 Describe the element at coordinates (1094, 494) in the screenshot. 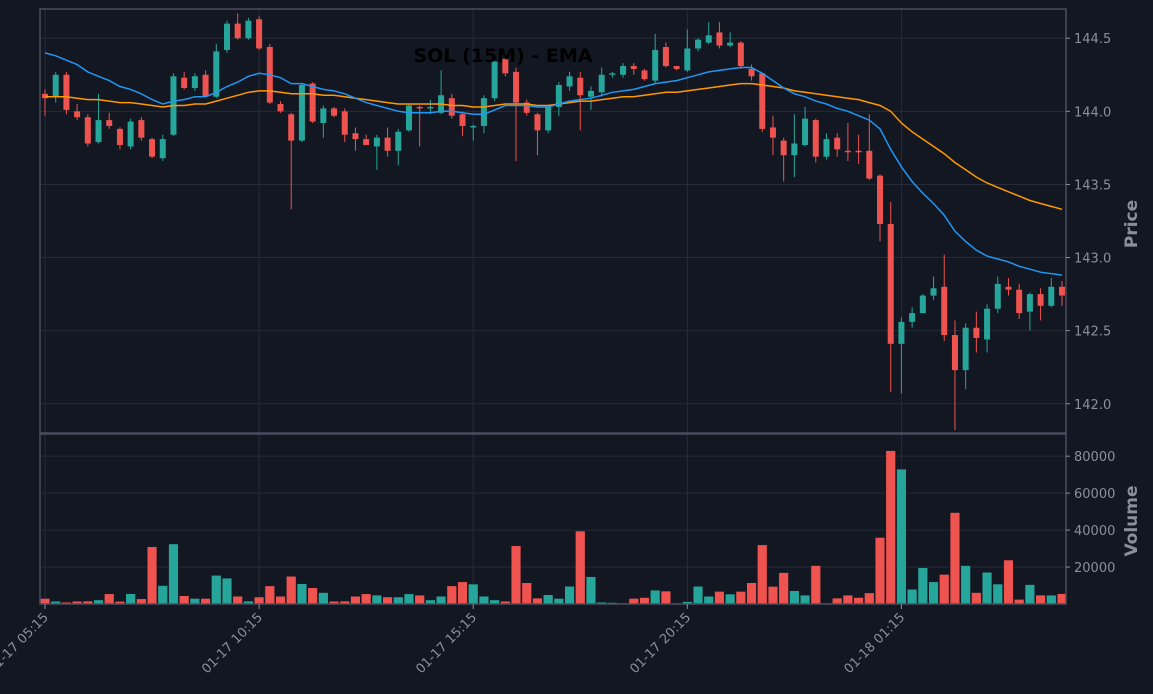

I see `volume-tick-label: 60000` at that location.